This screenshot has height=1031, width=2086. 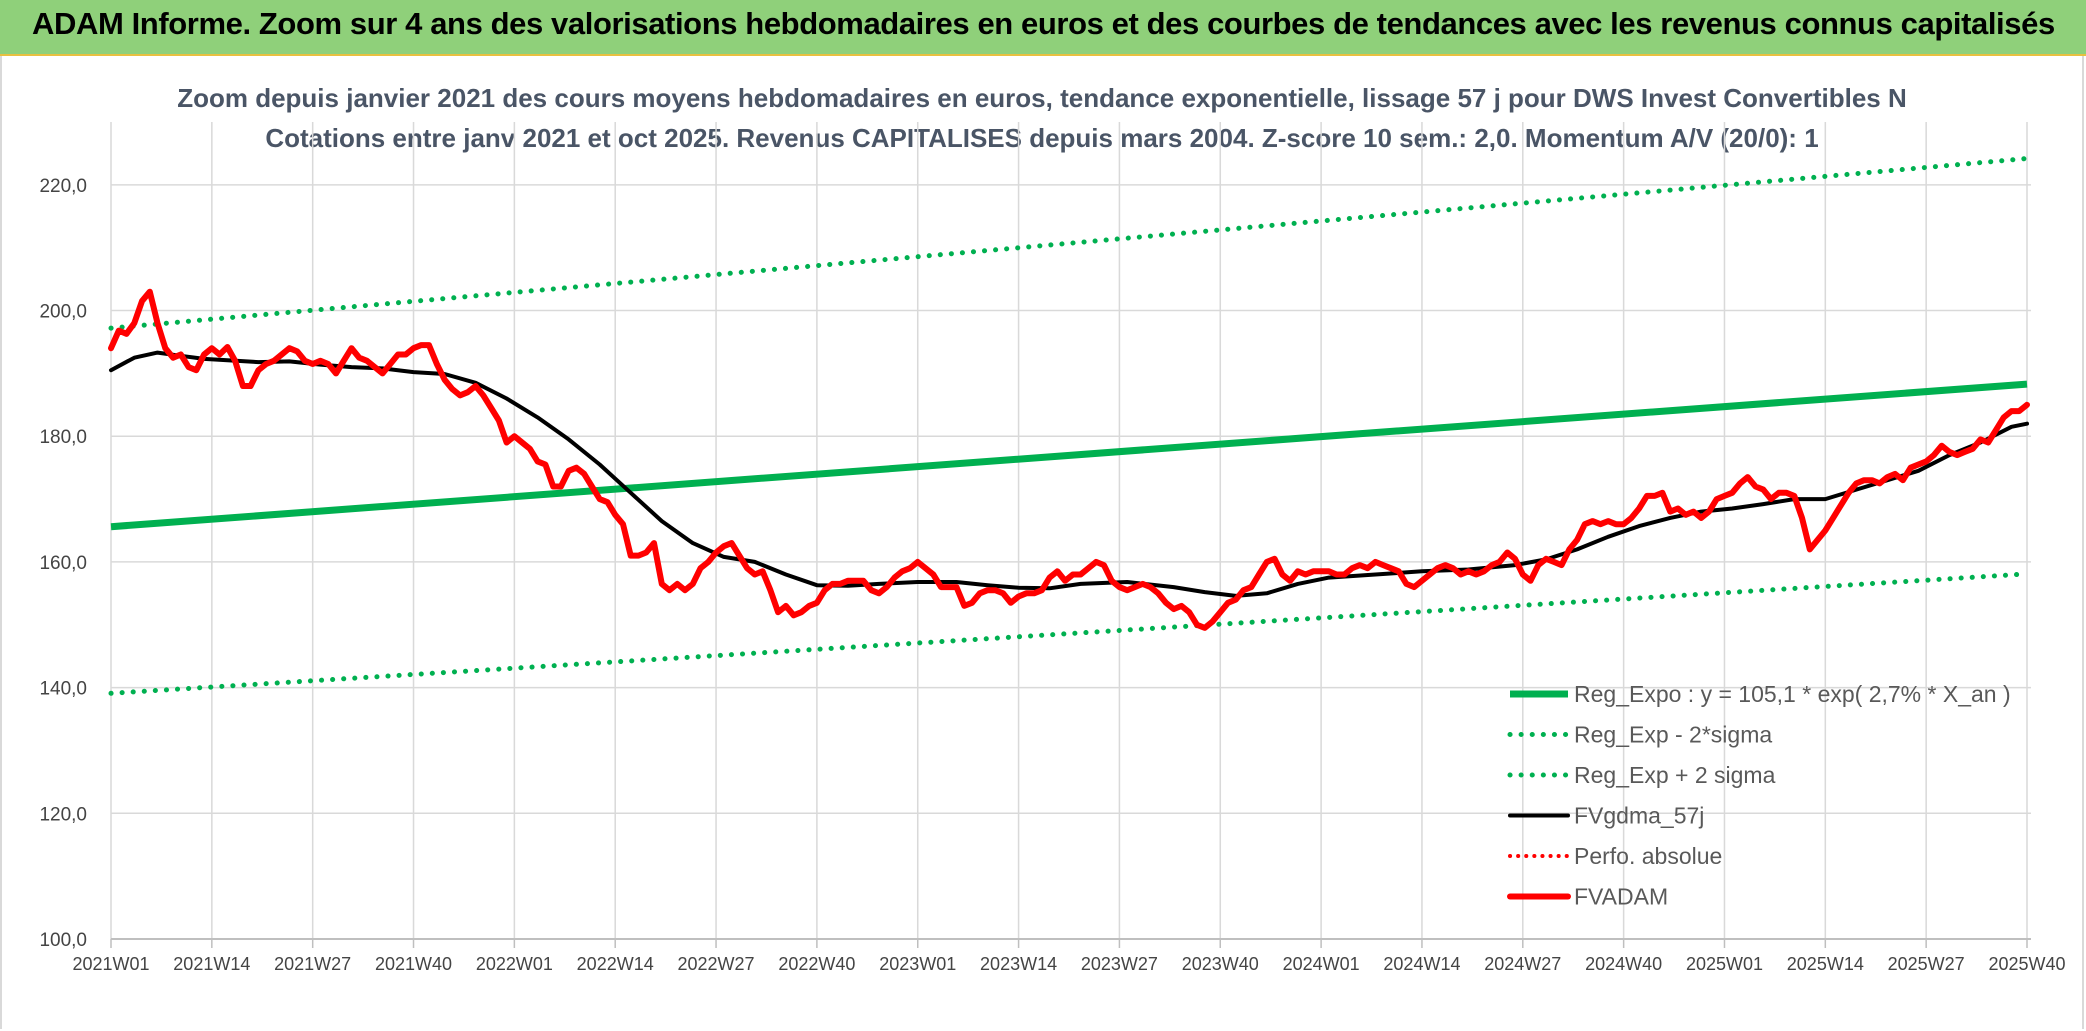 What do you see at coordinates (110, 964) in the screenshot?
I see `x-tick-label: 2021W01` at bounding box center [110, 964].